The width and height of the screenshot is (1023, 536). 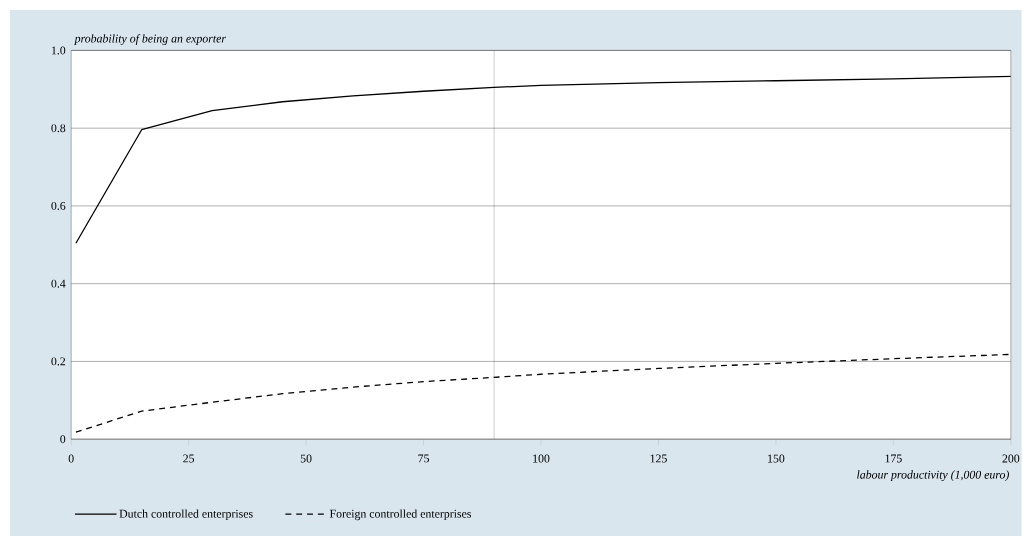 I want to click on y-tick-label: 0.2, so click(x=58, y=361).